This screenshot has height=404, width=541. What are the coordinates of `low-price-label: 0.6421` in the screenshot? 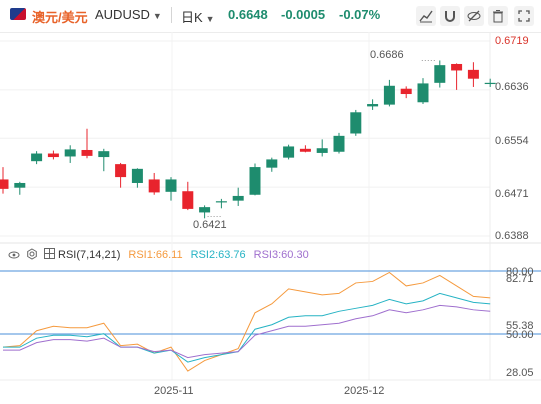 It's located at (210, 225).